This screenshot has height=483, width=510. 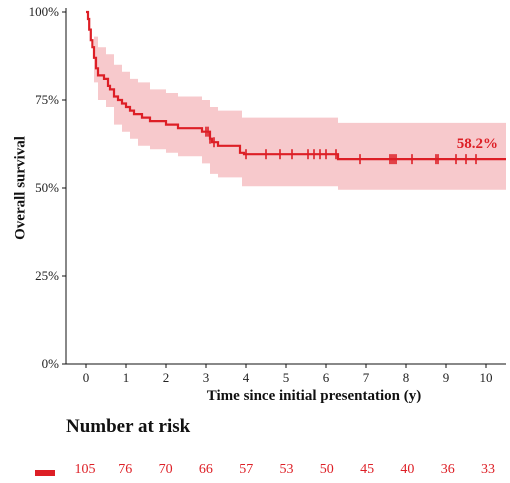 What do you see at coordinates (44, 11) in the screenshot?
I see `y-tick-label: 100%` at bounding box center [44, 11].